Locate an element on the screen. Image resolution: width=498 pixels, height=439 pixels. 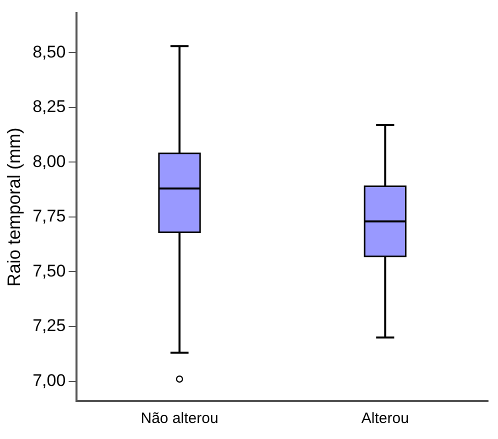
y-tick-label: 8,25 is located at coordinates (49, 106).